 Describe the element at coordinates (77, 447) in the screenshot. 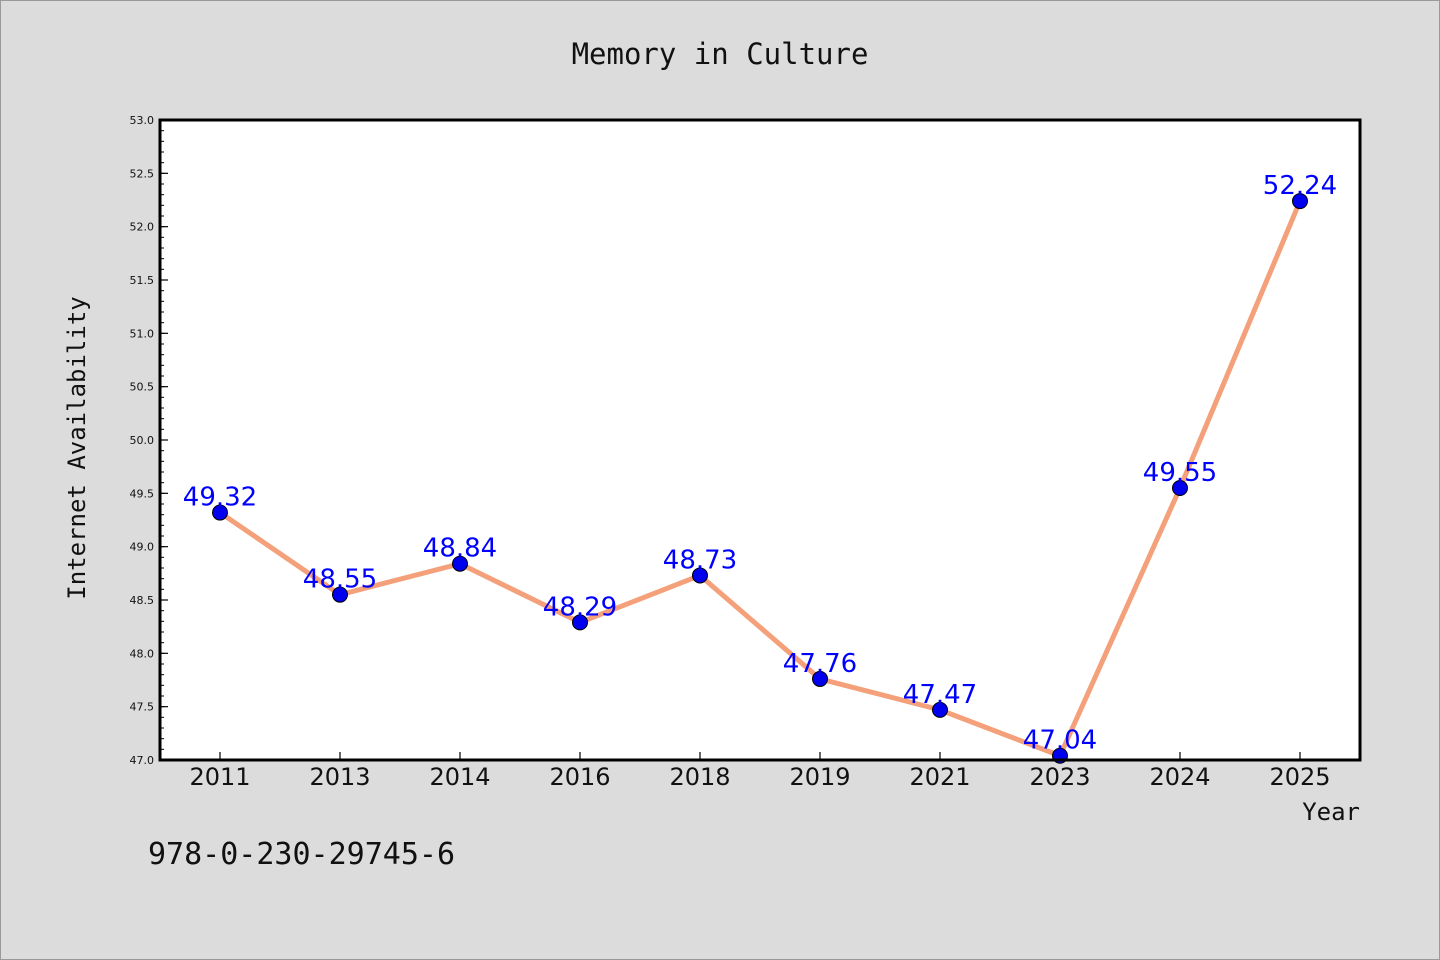

I see `y-axis-label: Internet Availability` at that location.